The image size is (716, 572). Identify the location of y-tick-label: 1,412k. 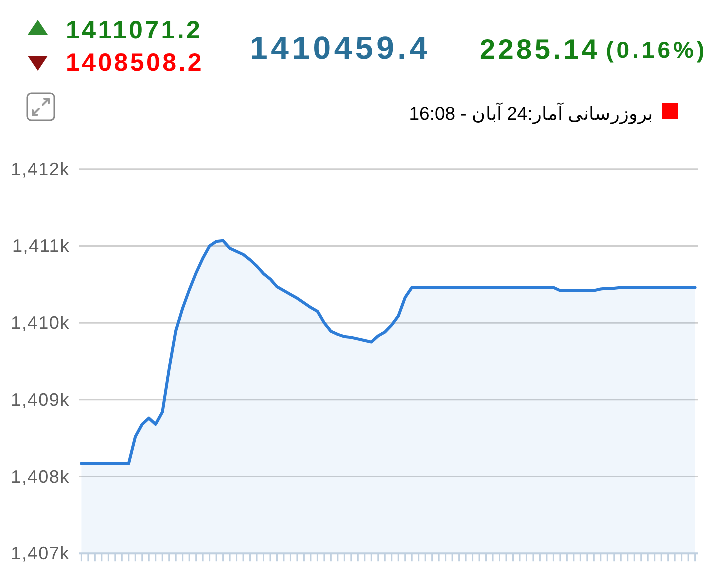
(40, 169).